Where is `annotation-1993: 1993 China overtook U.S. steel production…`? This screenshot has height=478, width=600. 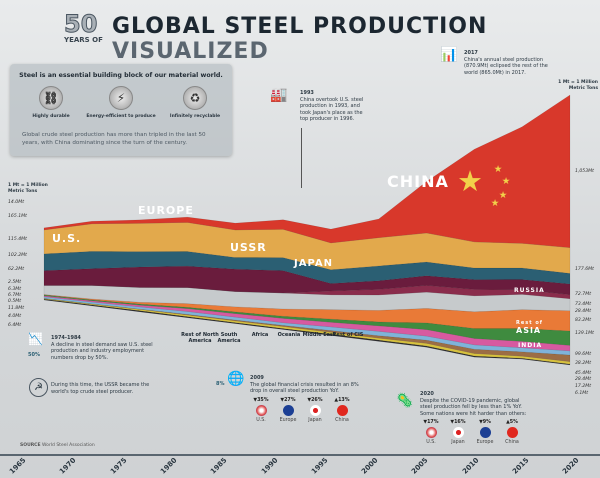 annotation-1993: 1993 China overtook U.S. steel production… is located at coordinates (336, 106).